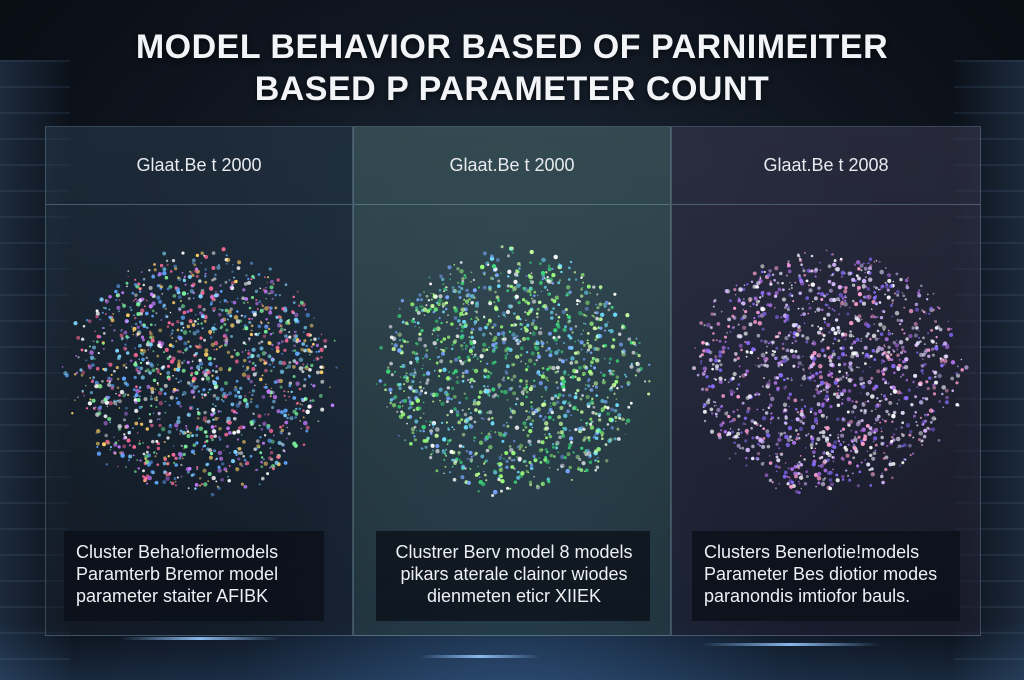 The width and height of the screenshot is (1024, 680). I want to click on panel-2-header: Glaat.Be t 2000, so click(512, 166).